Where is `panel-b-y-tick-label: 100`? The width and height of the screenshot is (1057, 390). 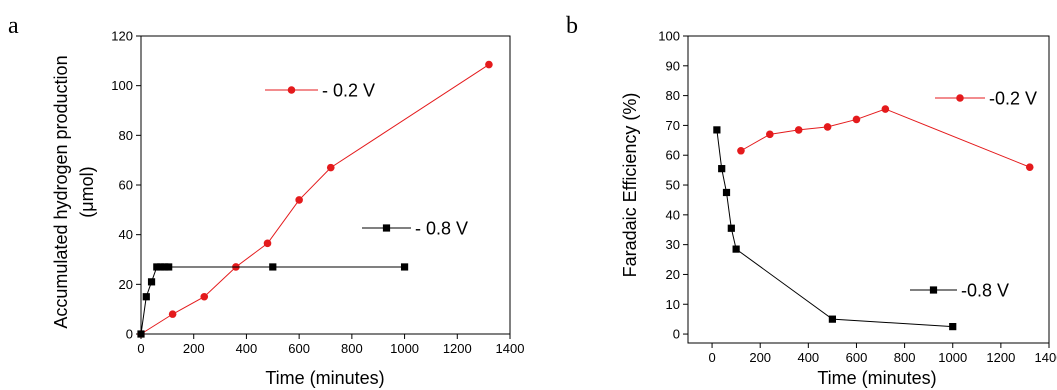
panel-b-y-tick-label: 100 is located at coordinates (669, 36).